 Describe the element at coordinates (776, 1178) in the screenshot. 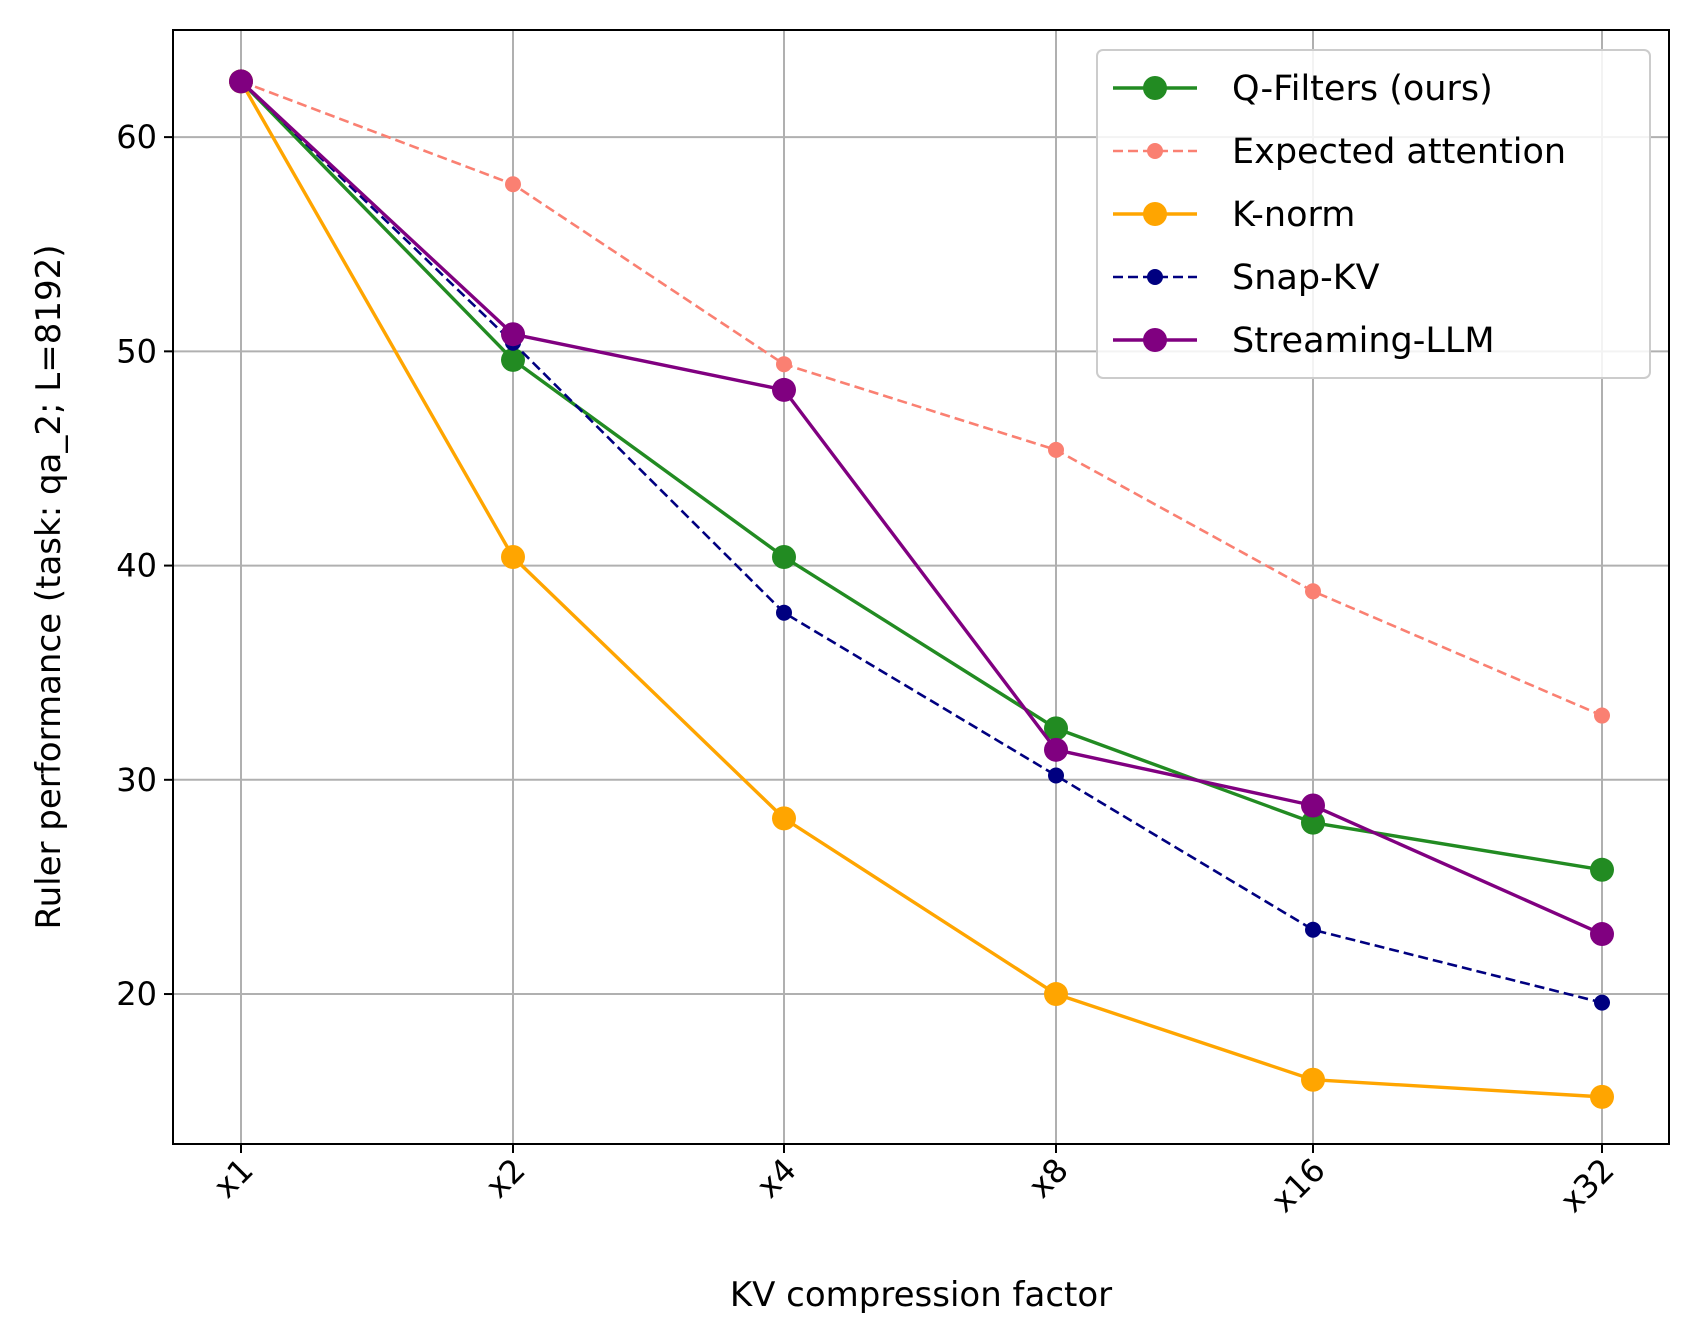

I see `x-tick-label: x4` at that location.